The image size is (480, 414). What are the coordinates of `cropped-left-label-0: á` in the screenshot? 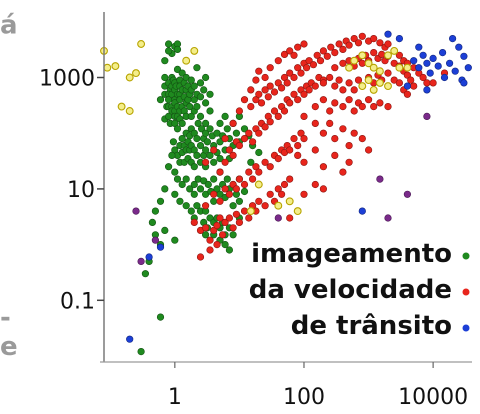 It's located at (9, 25).